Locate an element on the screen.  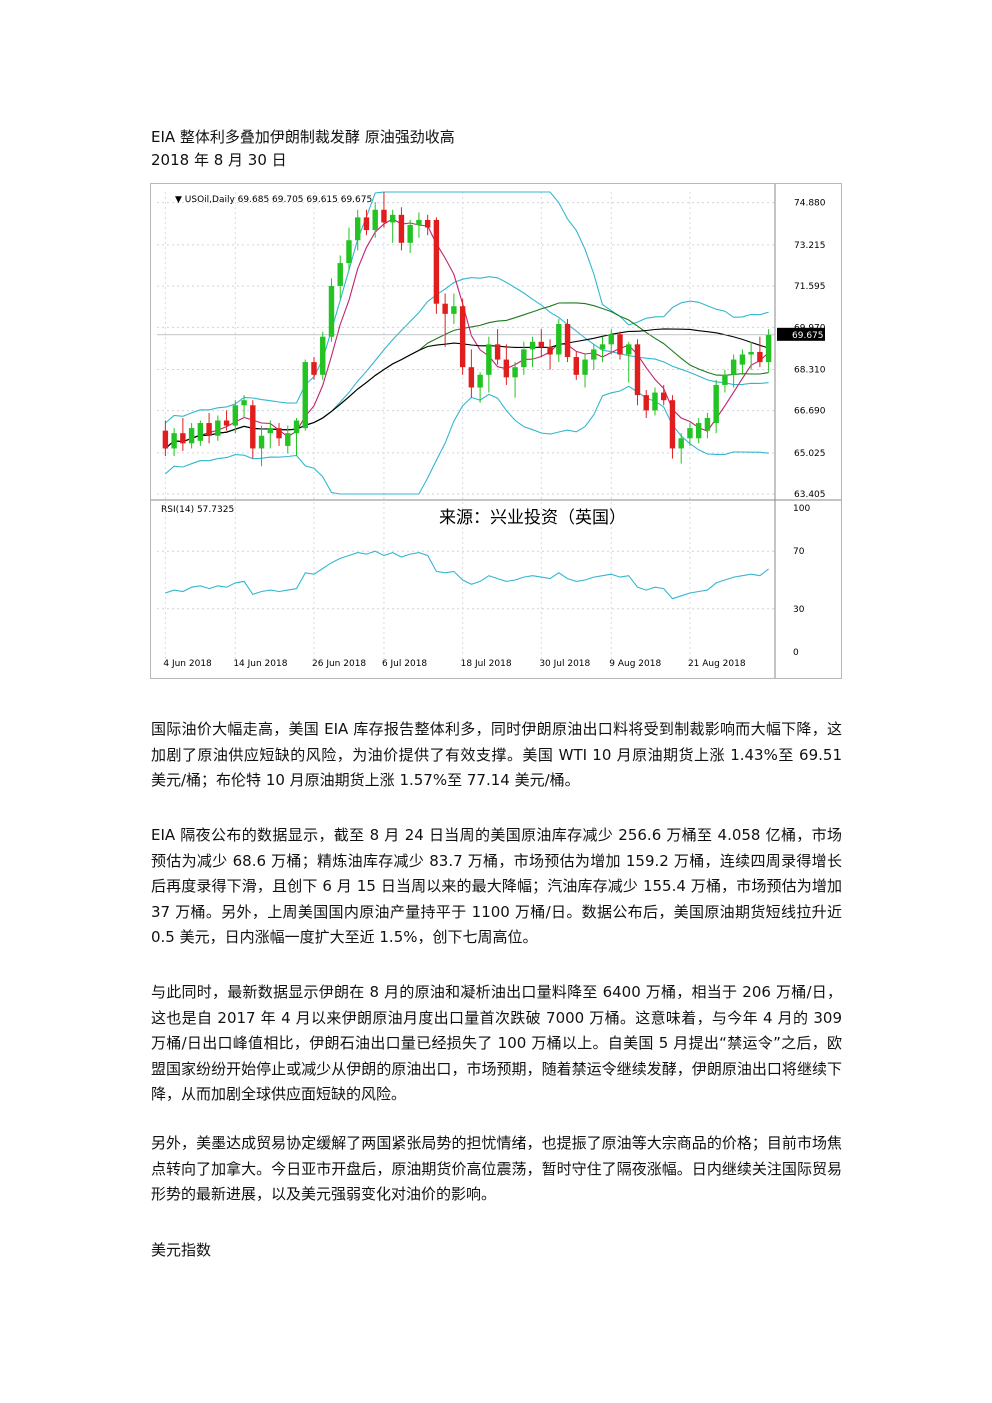
price-tick-label: 68.310 is located at coordinates (810, 370).